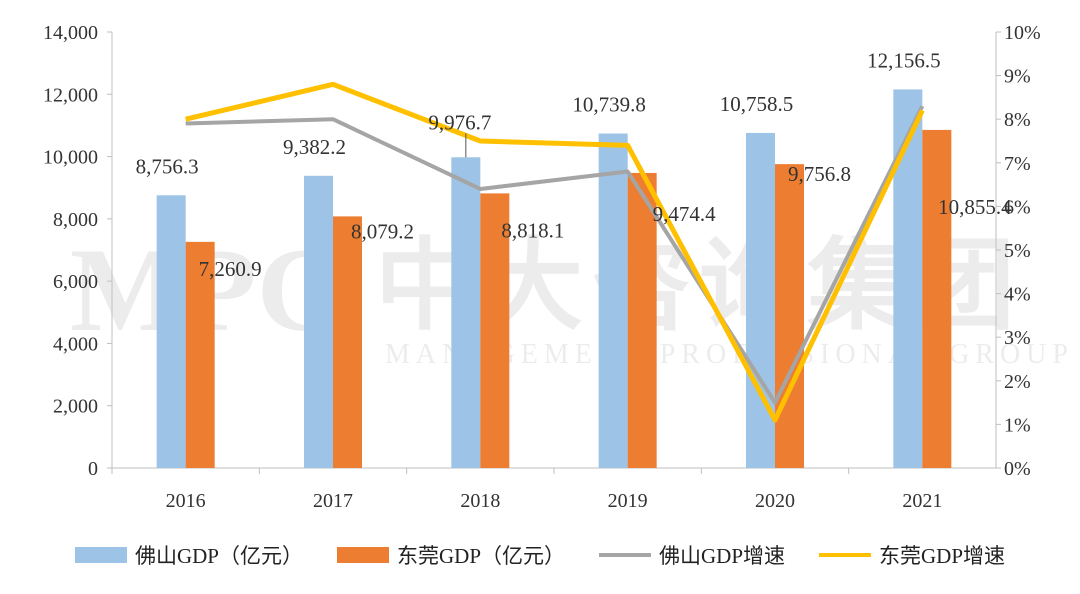 This screenshot has width=1080, height=594. What do you see at coordinates (1017, 338) in the screenshot?
I see `y2-tick-label: 3%` at bounding box center [1017, 338].